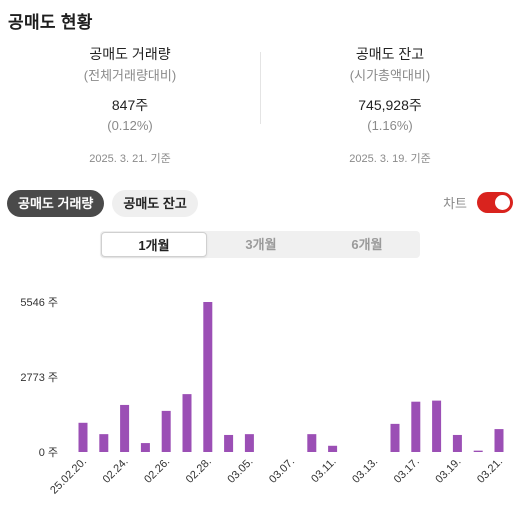 This screenshot has width=520, height=513. Describe the element at coordinates (155, 203) in the screenshot. I see `tab-short-balance: 공매도 잔고` at that location.